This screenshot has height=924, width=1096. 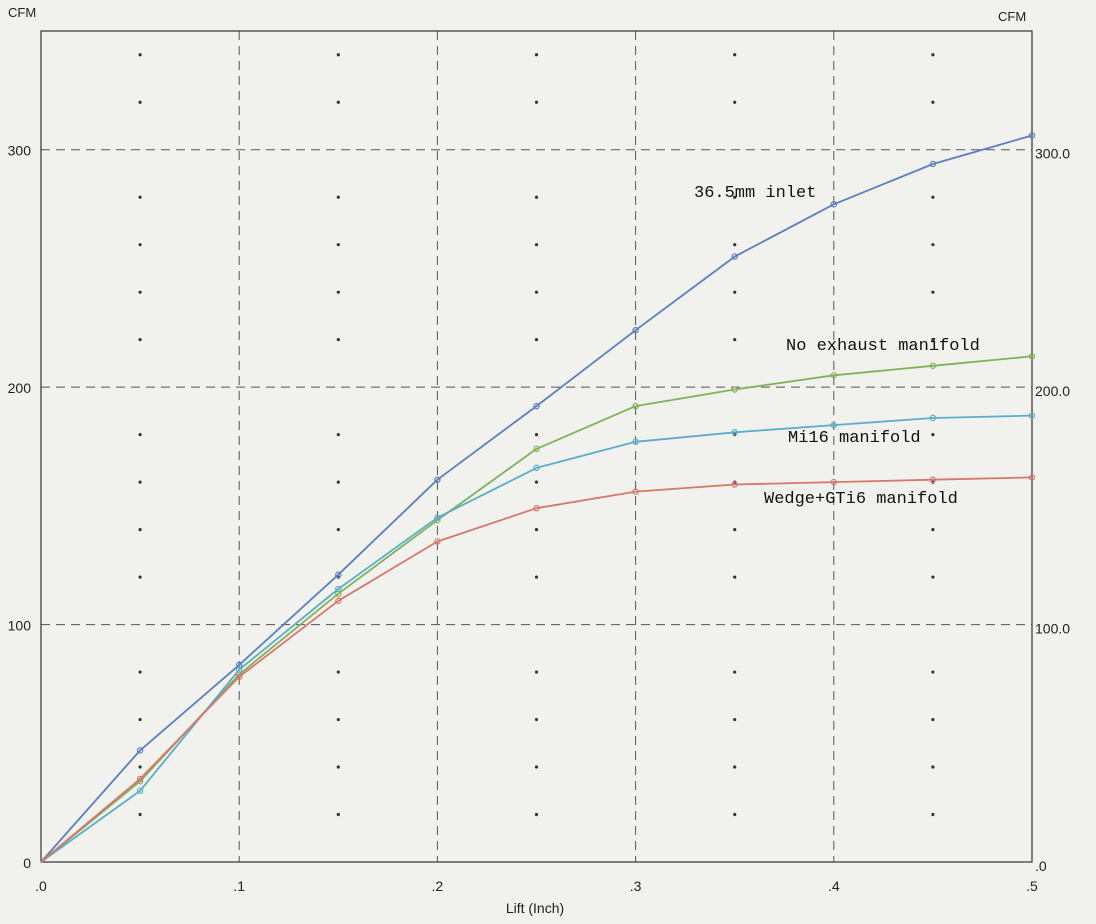 What do you see at coordinates (438, 886) in the screenshot?
I see `x-tick-label: .2` at bounding box center [438, 886].